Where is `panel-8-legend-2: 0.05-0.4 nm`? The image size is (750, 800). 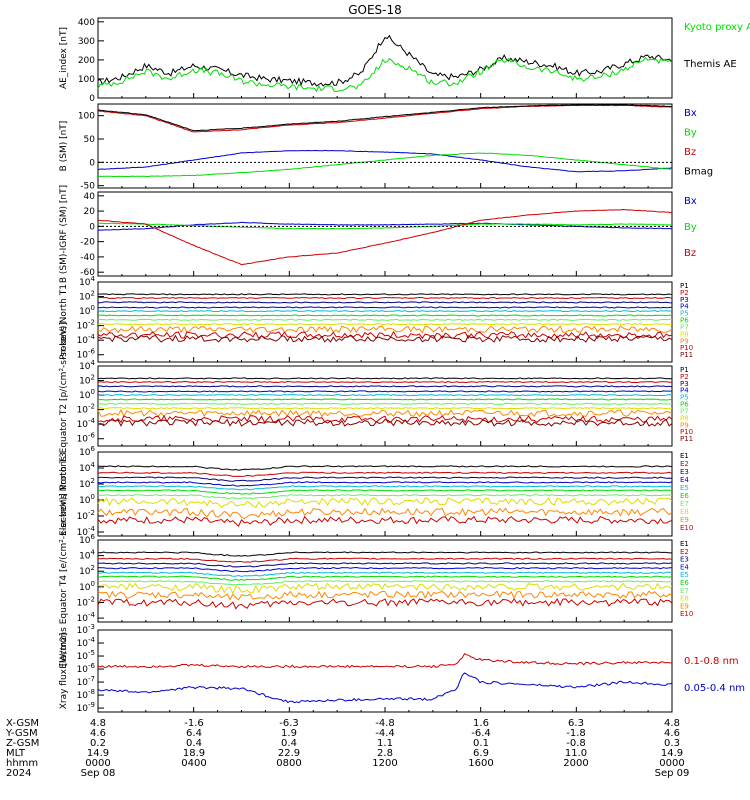 panel-8-legend-2: 0.05-0.4 nm is located at coordinates (714, 688).